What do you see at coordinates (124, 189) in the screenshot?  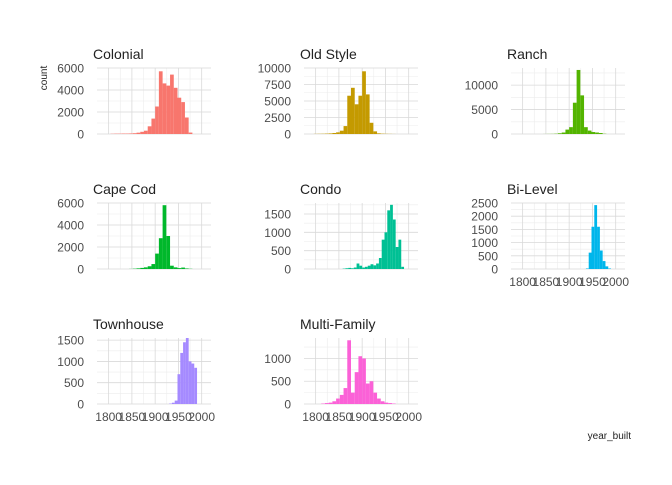 I see `panel-title: Cape Cod` at bounding box center [124, 189].